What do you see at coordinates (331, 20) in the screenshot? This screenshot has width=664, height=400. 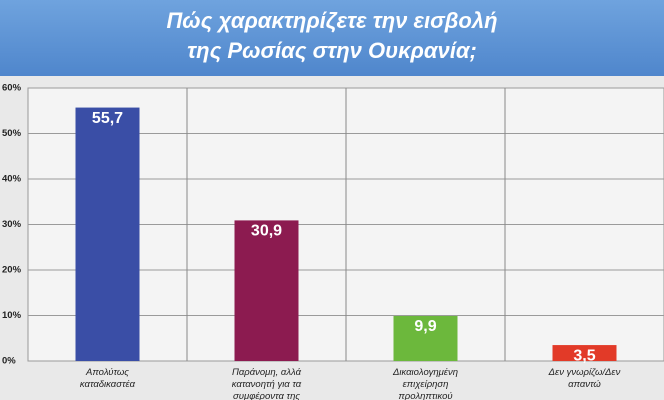 I see `chart-title: Πώς χαρακτηρίζετε την εισβολή` at bounding box center [331, 20].